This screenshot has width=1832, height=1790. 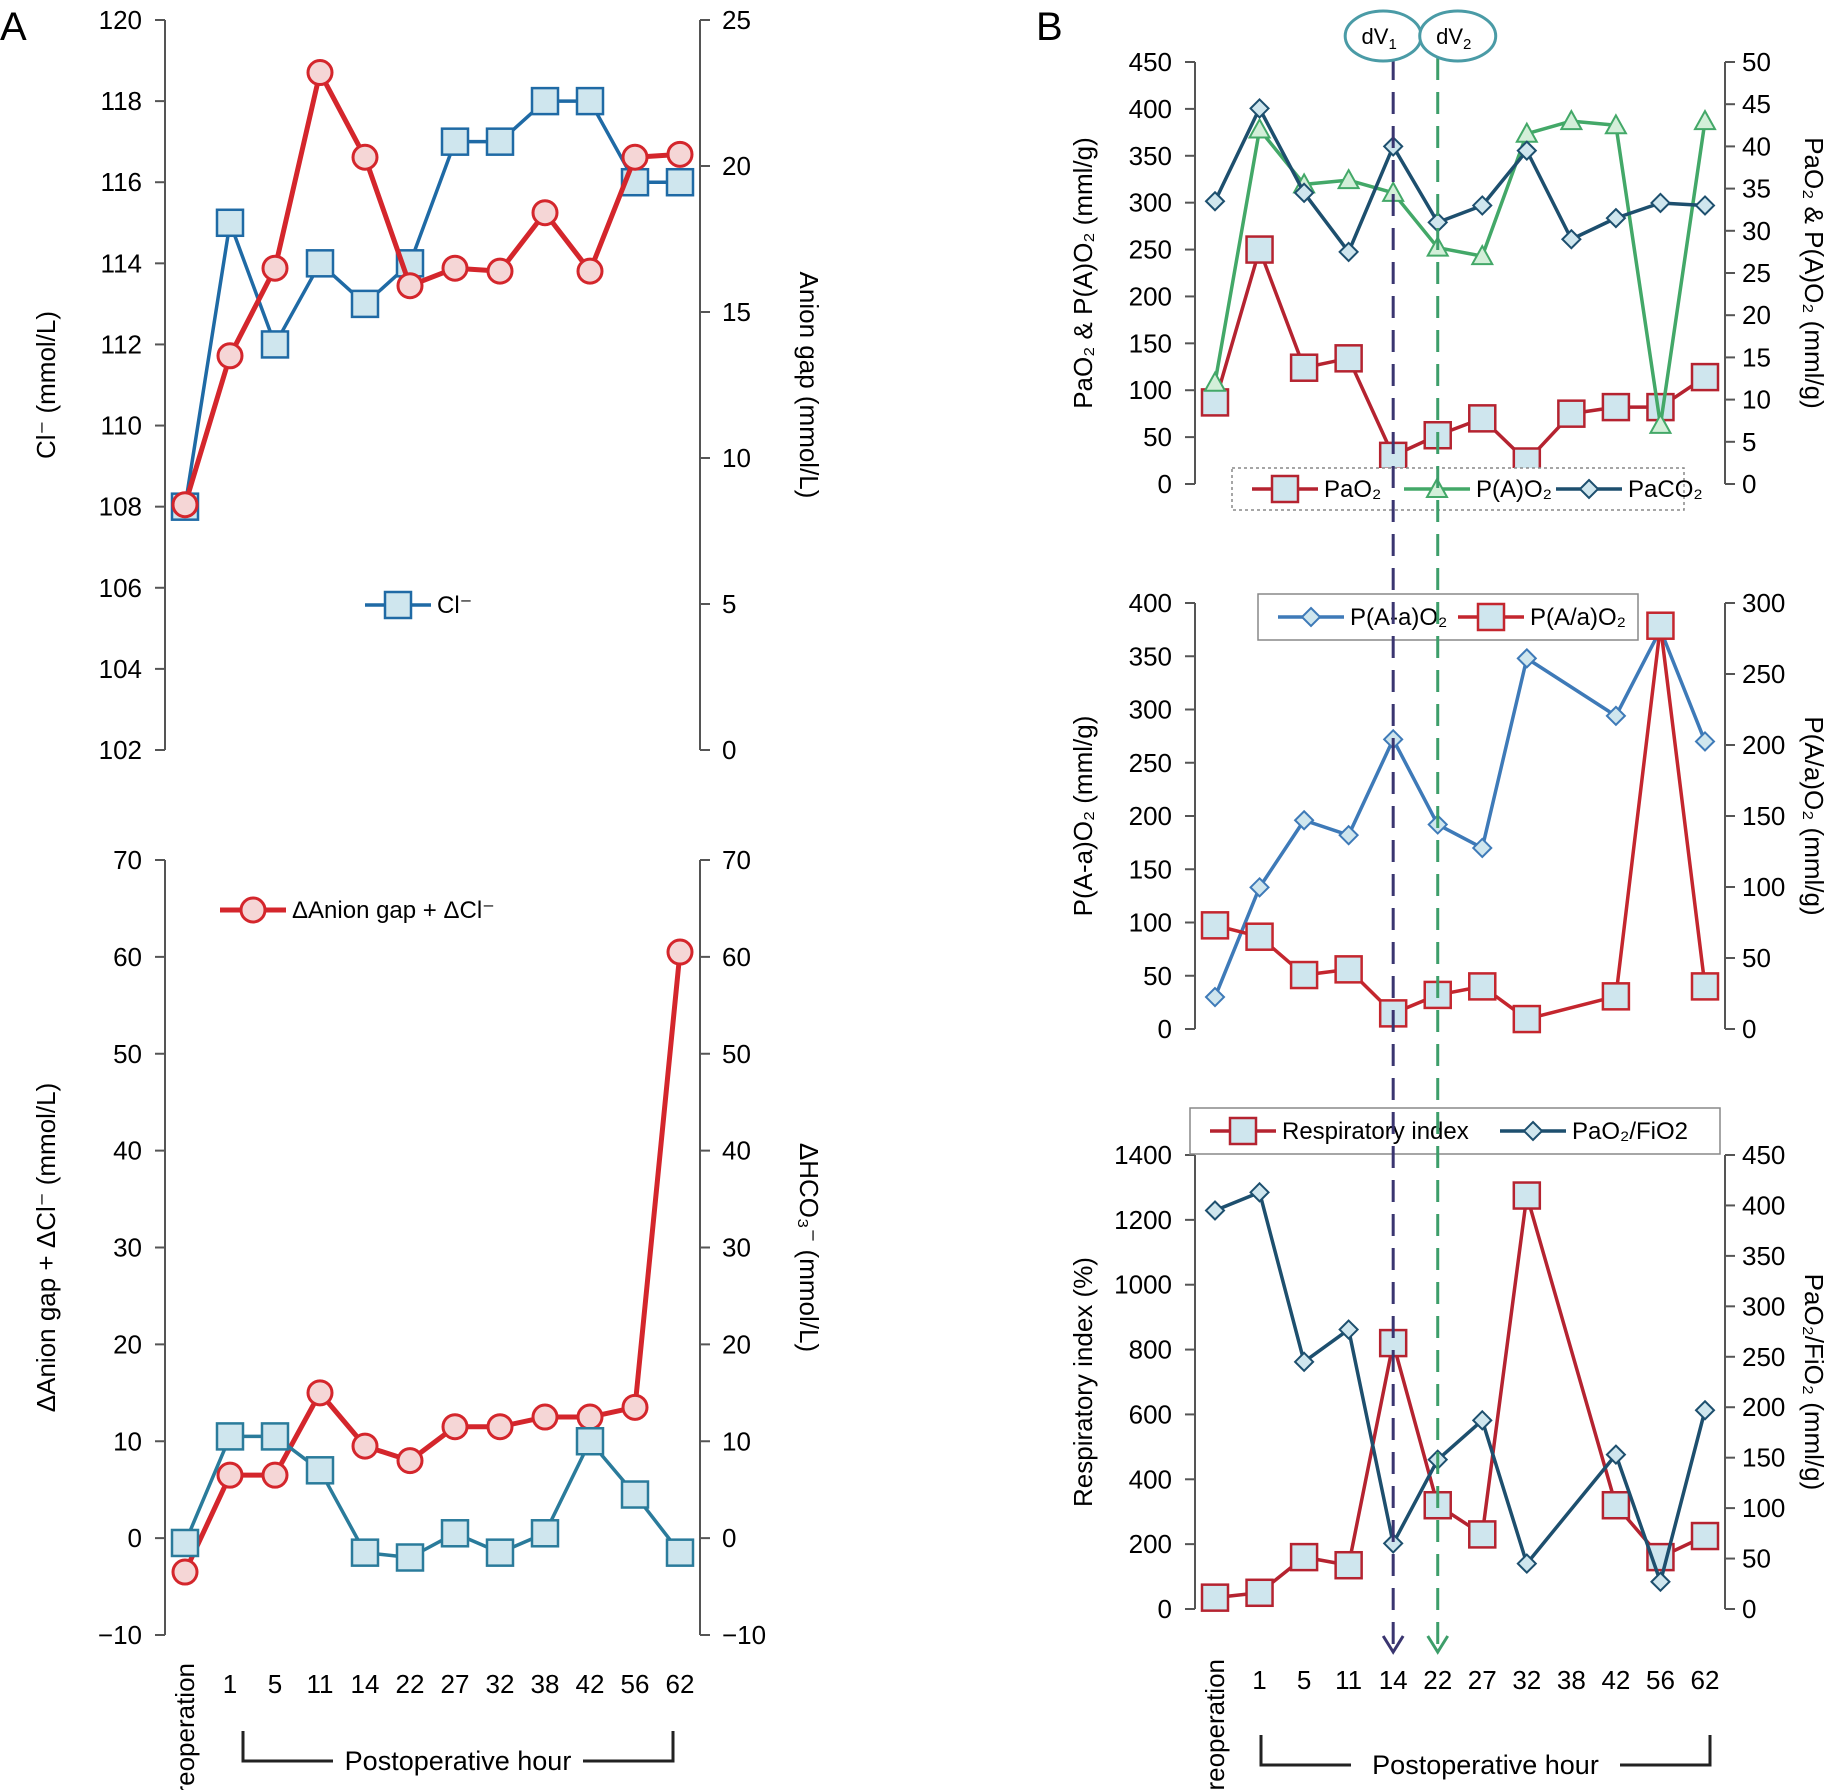 What do you see at coordinates (1437, 1645) in the screenshot?
I see `event-arrowhead` at bounding box center [1437, 1645].